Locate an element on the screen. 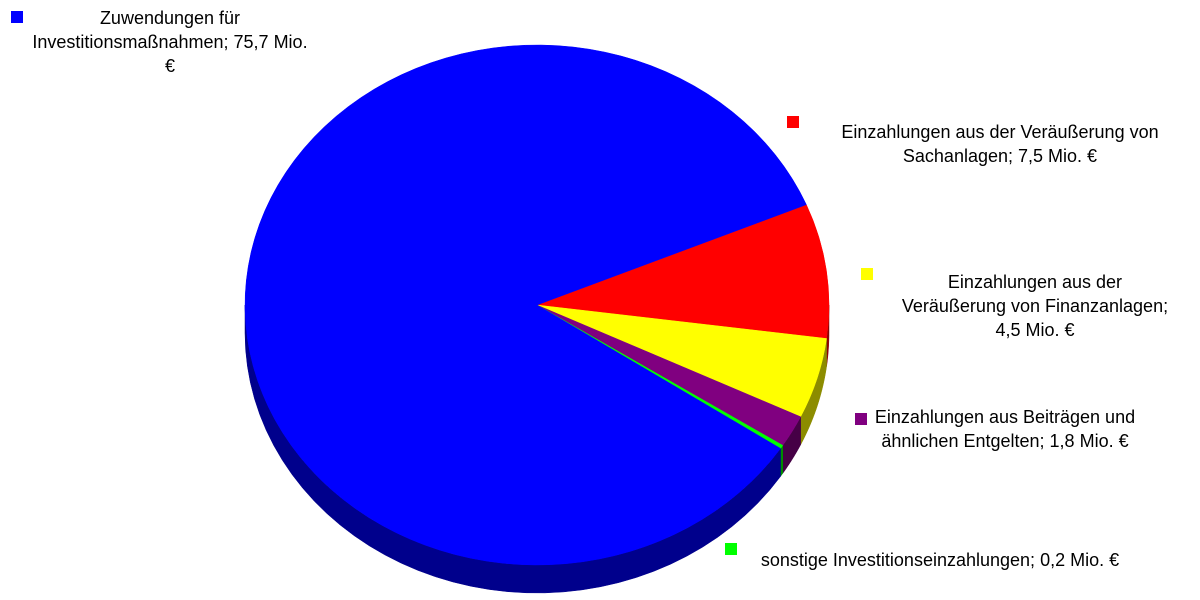  value-label: 75,7 Mio. € is located at coordinates (236, 54).